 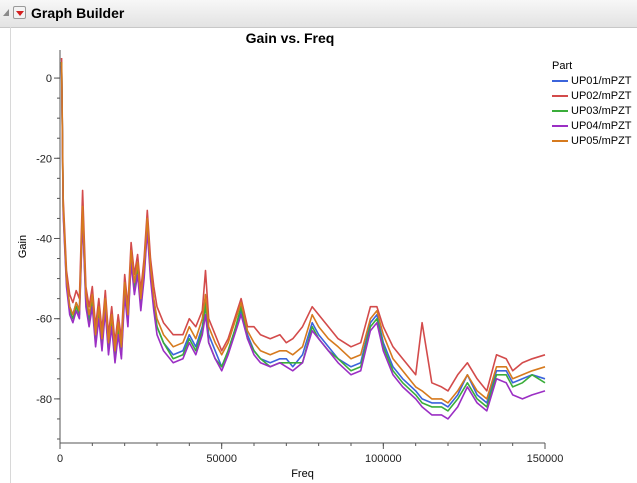 I want to click on legend-label: UP03/mPZT, so click(x=601, y=111).